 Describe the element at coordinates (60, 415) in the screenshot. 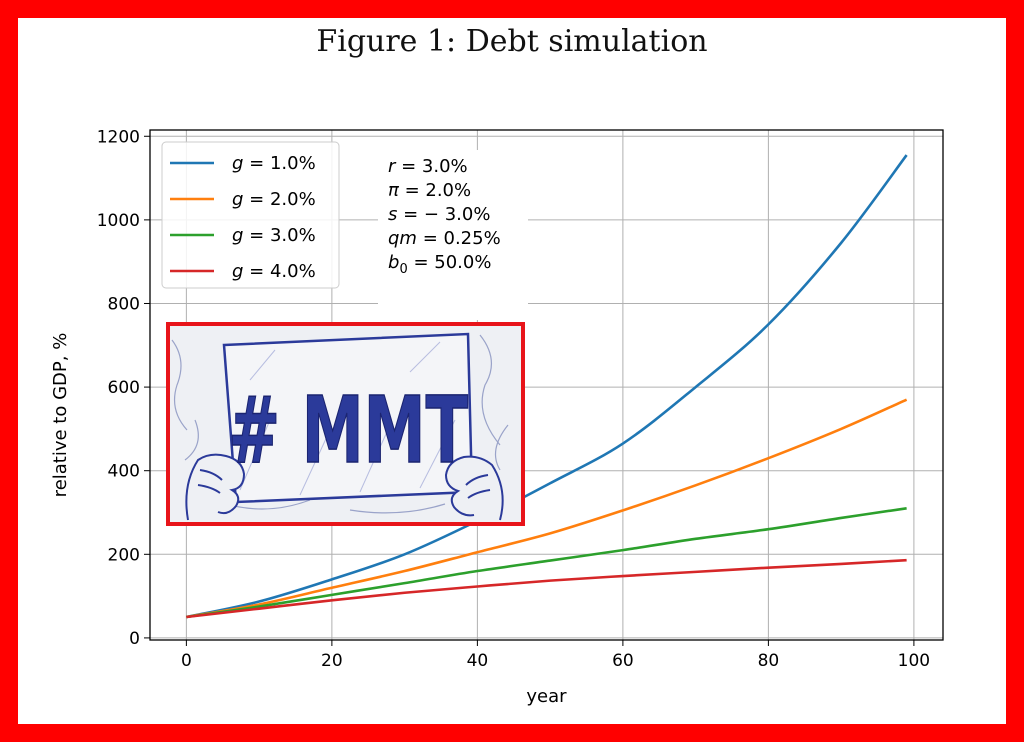

I see `y-axis-label: relative to GDP, %` at that location.